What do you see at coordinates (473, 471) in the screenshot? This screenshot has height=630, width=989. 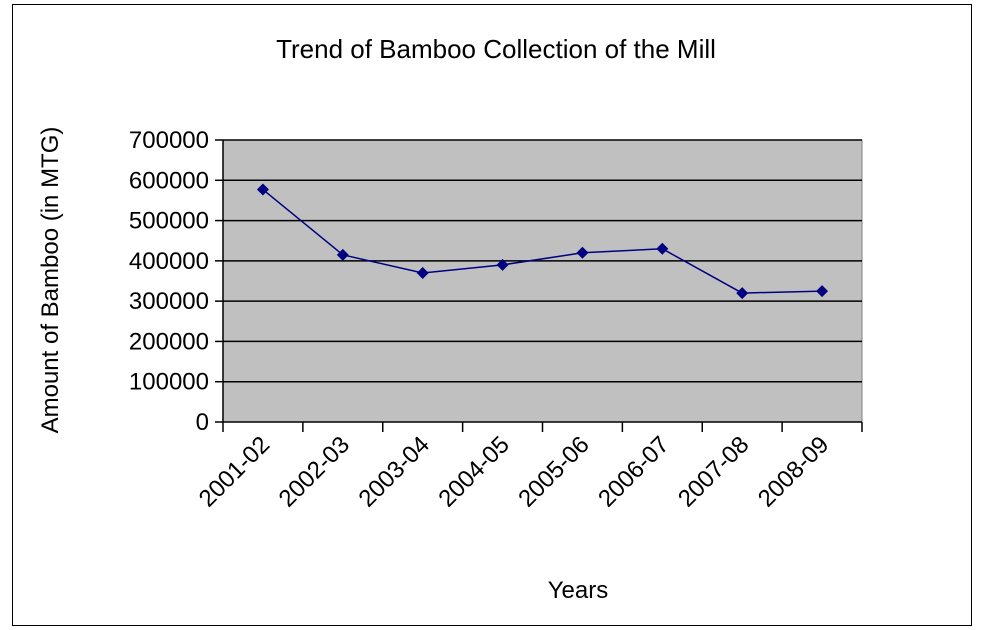 I see `x-tick-label: 2004-05` at bounding box center [473, 471].